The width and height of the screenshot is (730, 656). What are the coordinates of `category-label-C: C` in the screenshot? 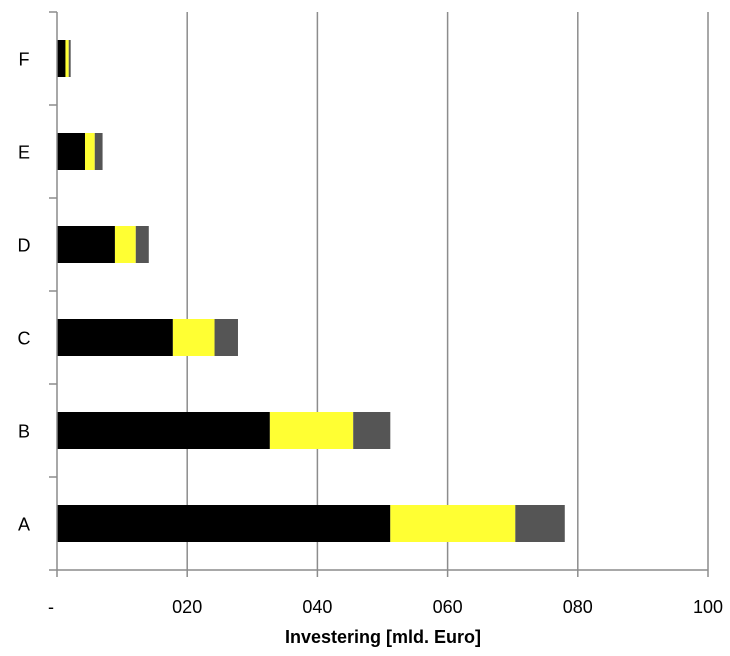 It's located at (24, 339).